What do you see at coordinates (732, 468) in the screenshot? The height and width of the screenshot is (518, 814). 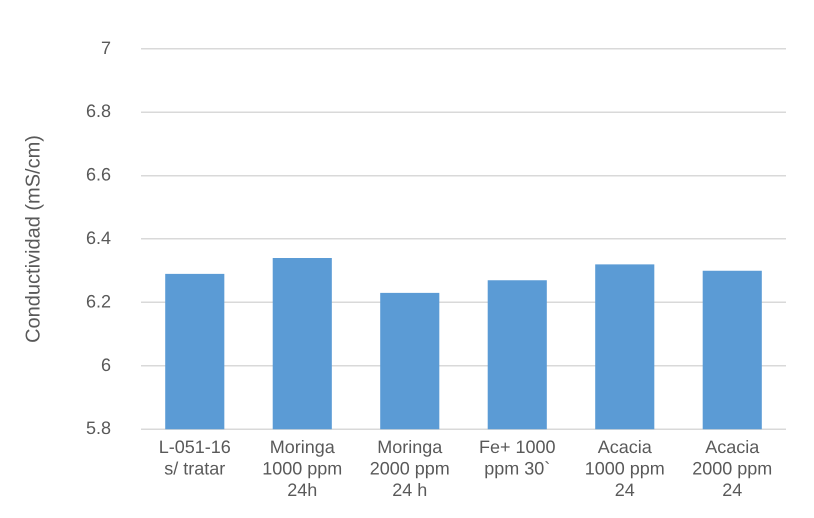 I see `x-tick-label: Acacia 2000 ppm 24` at bounding box center [732, 468].